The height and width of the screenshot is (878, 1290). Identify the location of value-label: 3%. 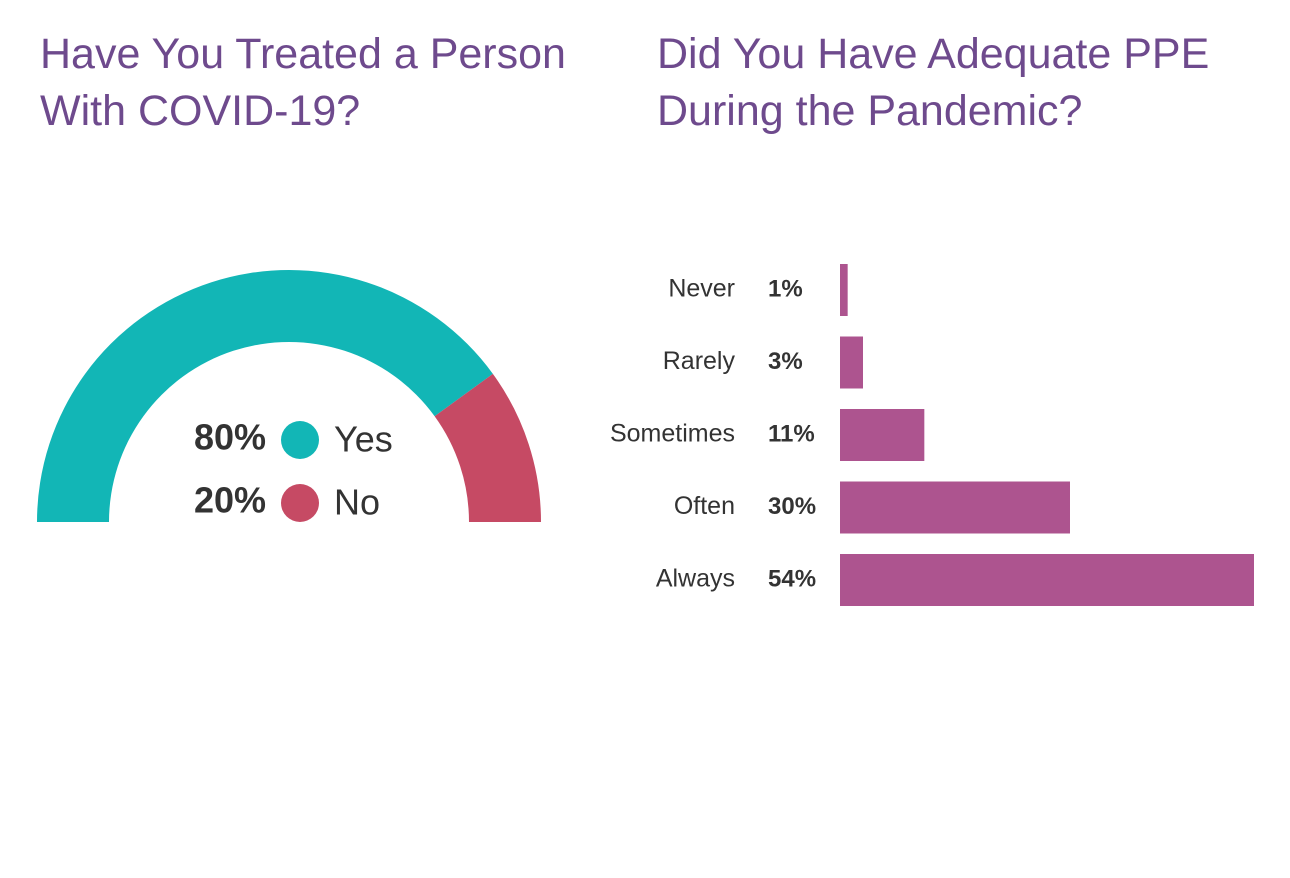
(785, 361).